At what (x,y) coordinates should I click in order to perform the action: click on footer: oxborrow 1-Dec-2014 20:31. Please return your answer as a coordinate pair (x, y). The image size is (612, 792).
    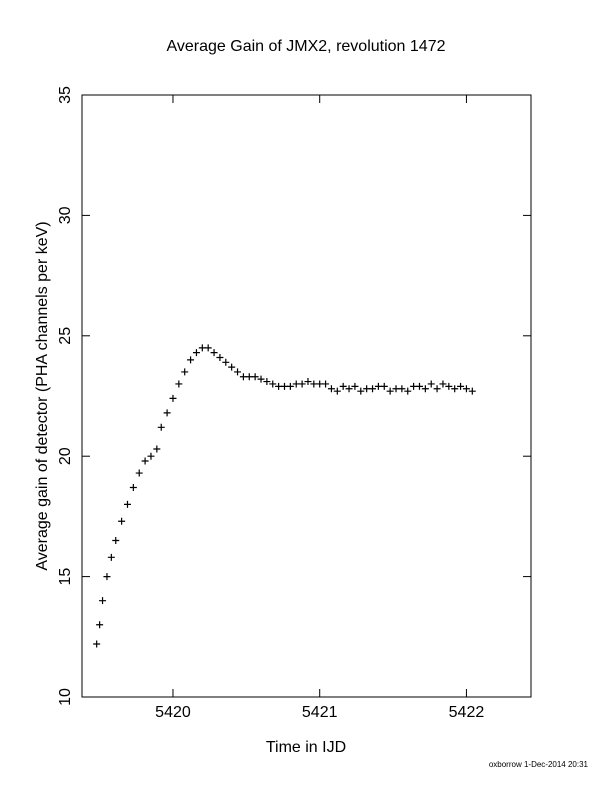
    Looking at the image, I should click on (539, 764).